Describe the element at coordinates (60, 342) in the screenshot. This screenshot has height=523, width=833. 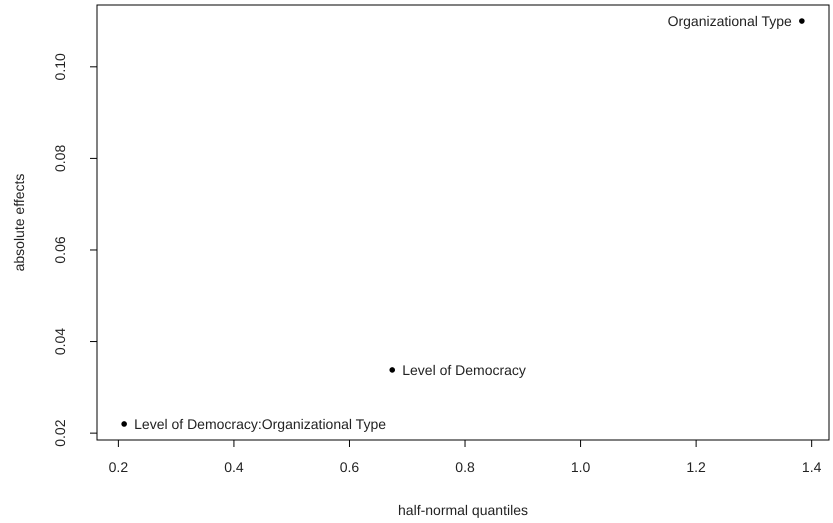
I see `y-tick-label: 0.04` at that location.